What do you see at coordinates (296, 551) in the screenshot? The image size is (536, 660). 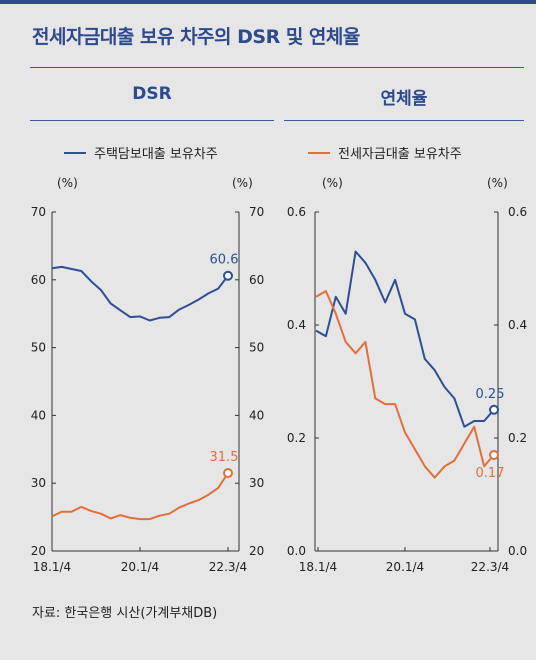 I see `delinquency-ytick-label-left: 0.0` at bounding box center [296, 551].